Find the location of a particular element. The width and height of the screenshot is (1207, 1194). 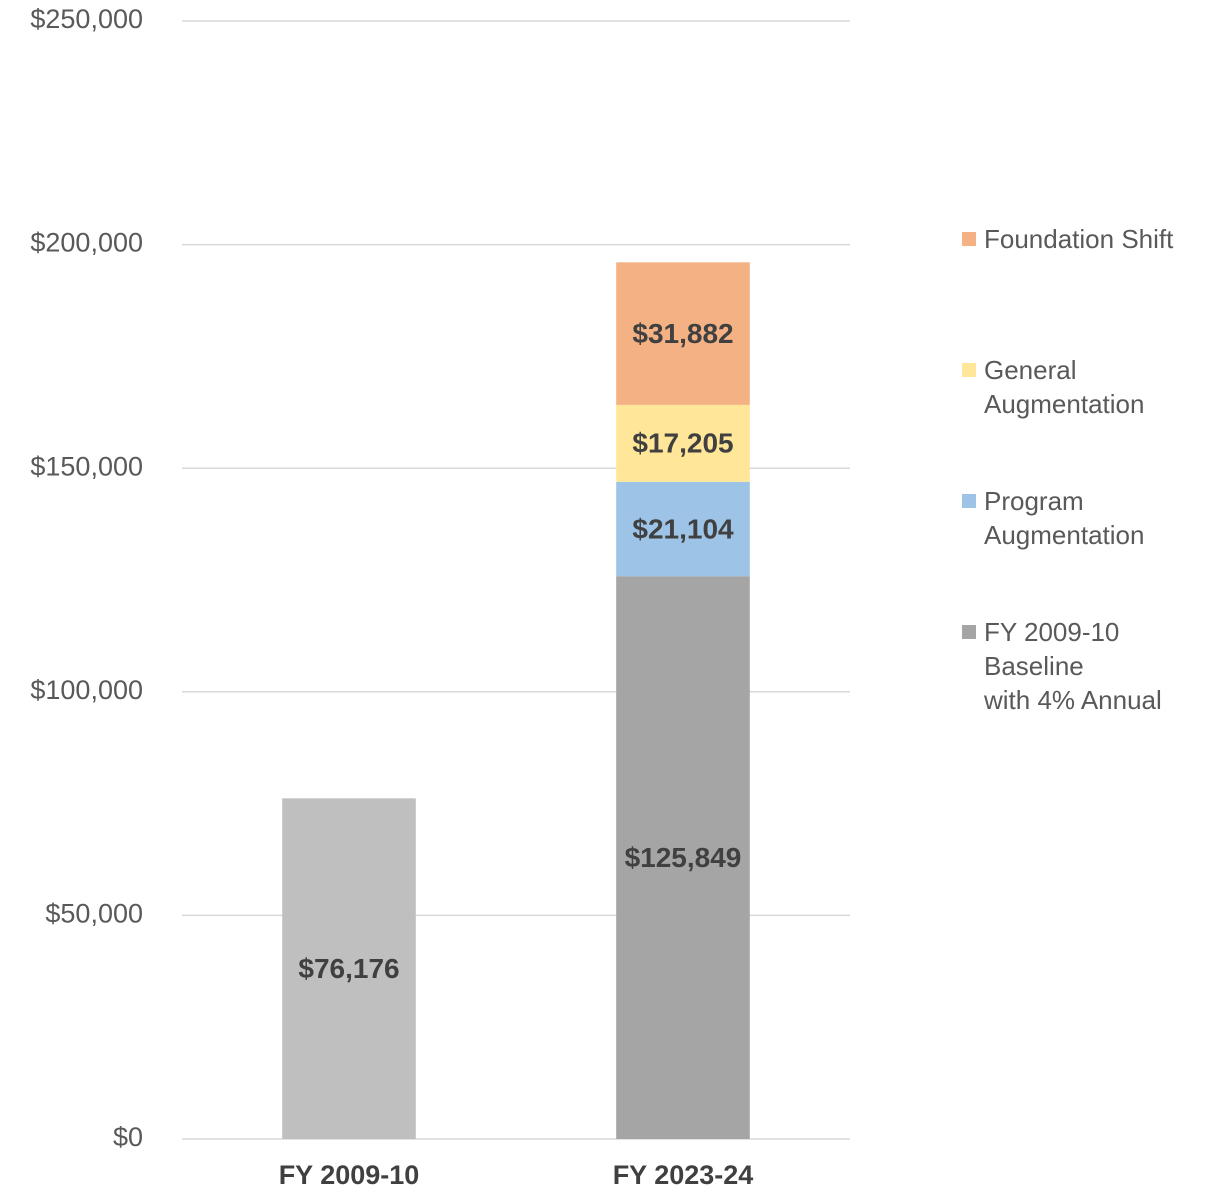

y-tick-label: $250,000 is located at coordinates (86, 19).